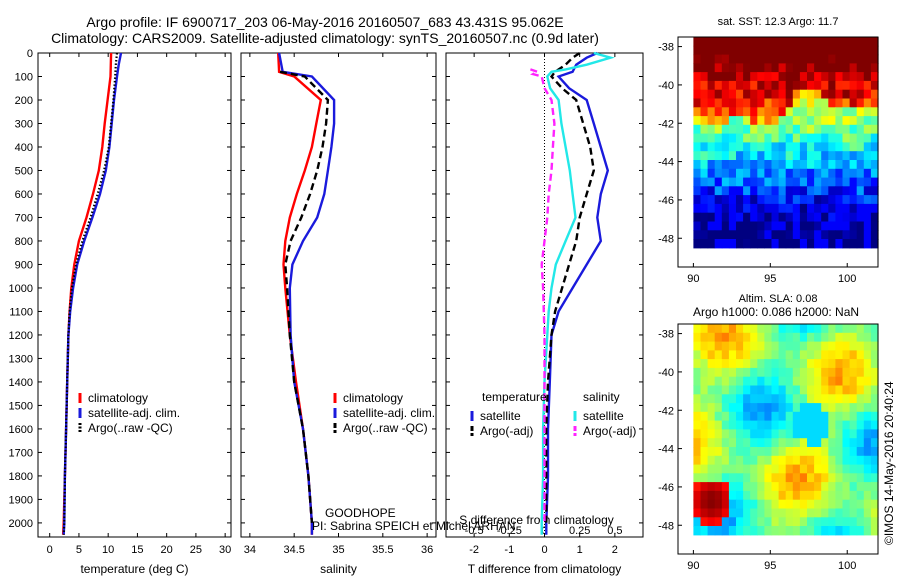 This screenshot has width=900, height=580. What do you see at coordinates (577, 293) in the screenshot?
I see `series-line-temperature-satellite` at bounding box center [577, 293].